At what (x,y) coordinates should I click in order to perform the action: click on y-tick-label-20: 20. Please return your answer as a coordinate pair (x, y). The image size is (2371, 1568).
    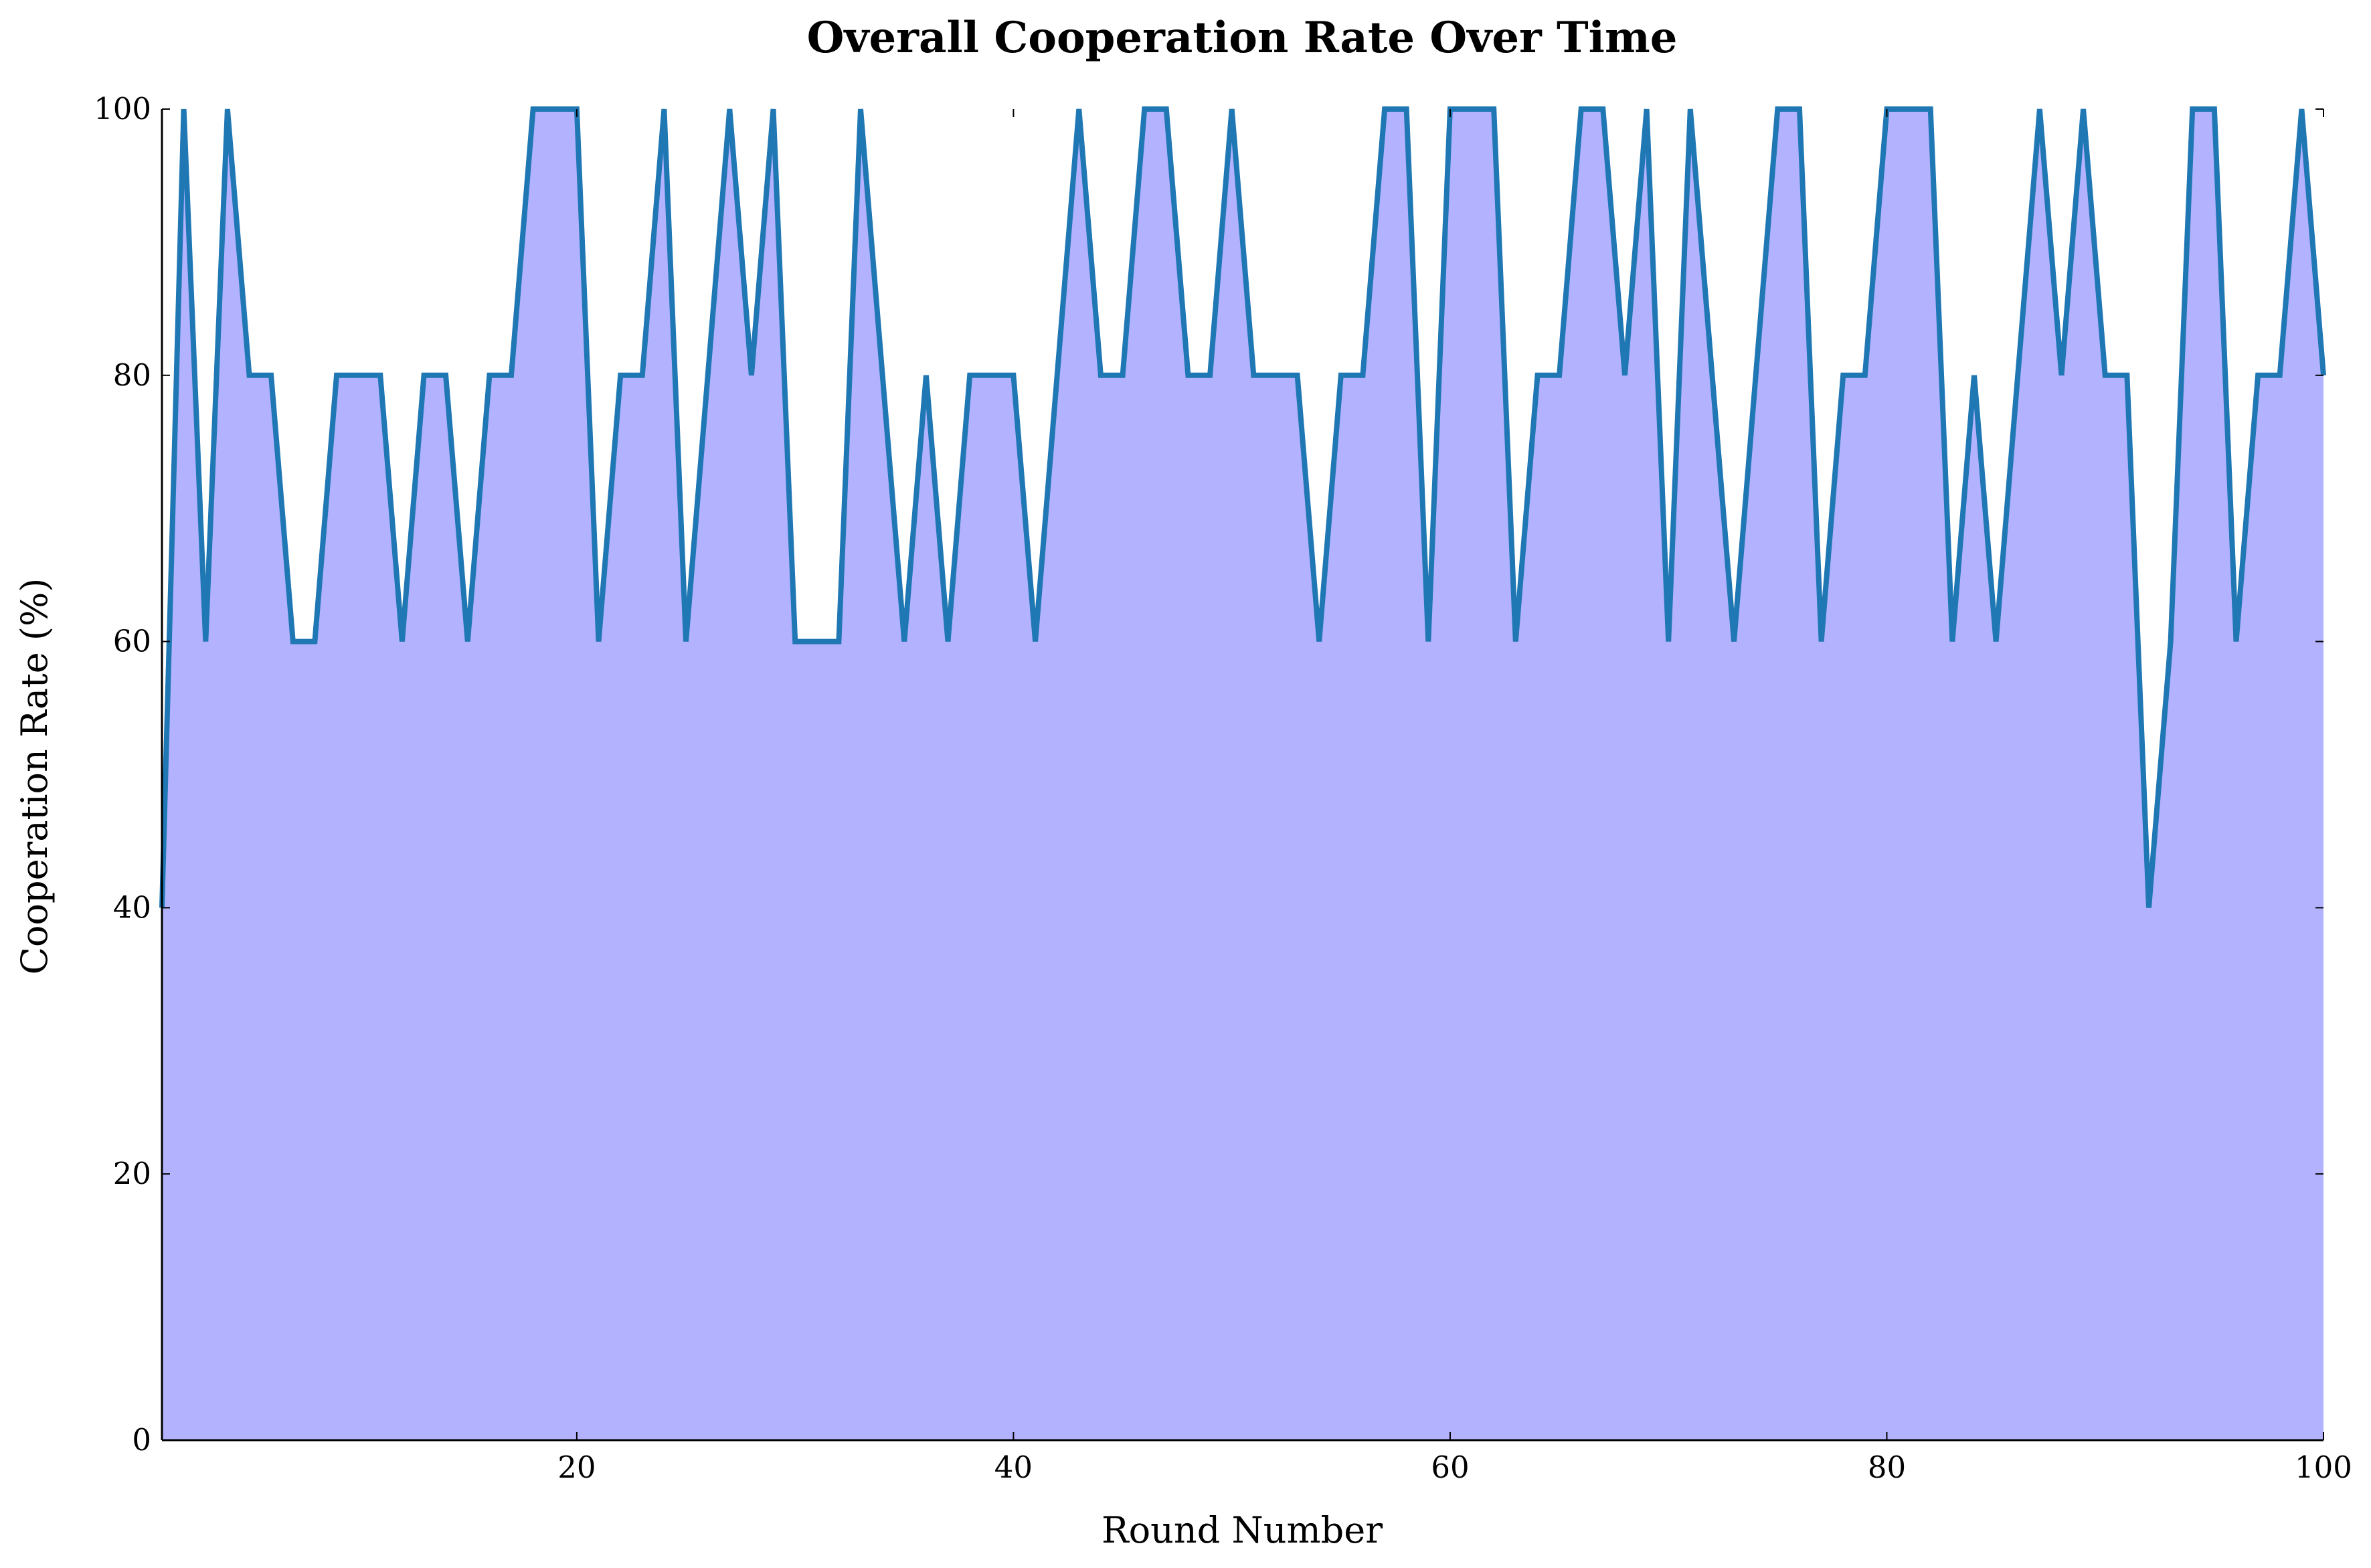
    Looking at the image, I should click on (132, 1173).